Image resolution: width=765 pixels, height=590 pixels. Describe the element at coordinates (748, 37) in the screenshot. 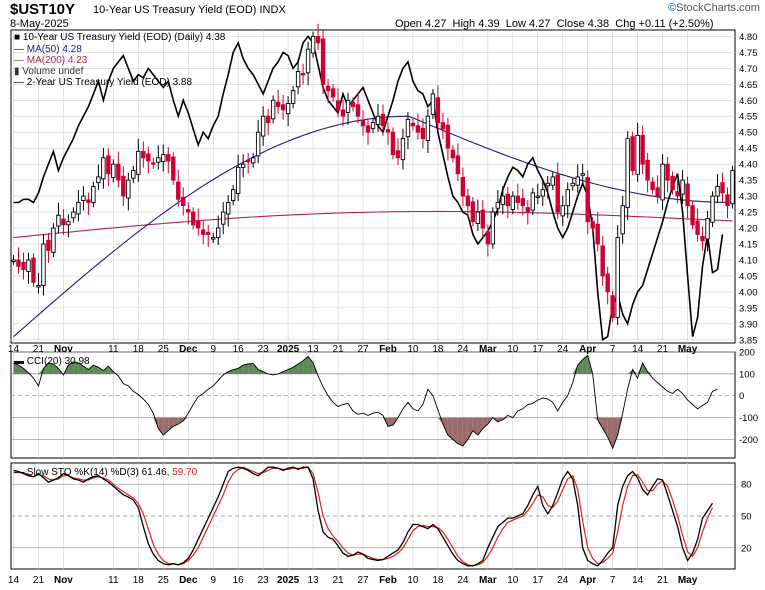

I see `price-tick-label: 4.80` at that location.